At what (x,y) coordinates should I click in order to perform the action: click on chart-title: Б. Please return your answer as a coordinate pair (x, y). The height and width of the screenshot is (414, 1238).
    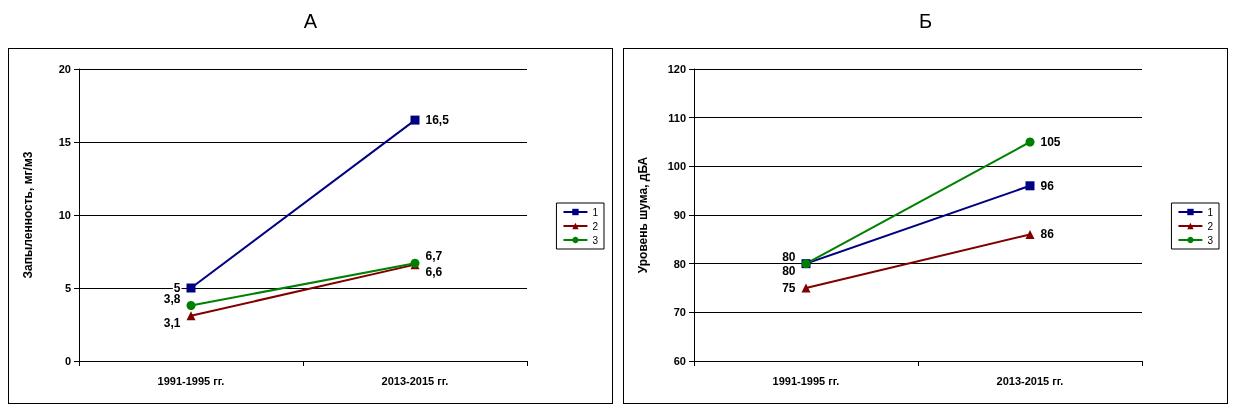
    Looking at the image, I should click on (925, 21).